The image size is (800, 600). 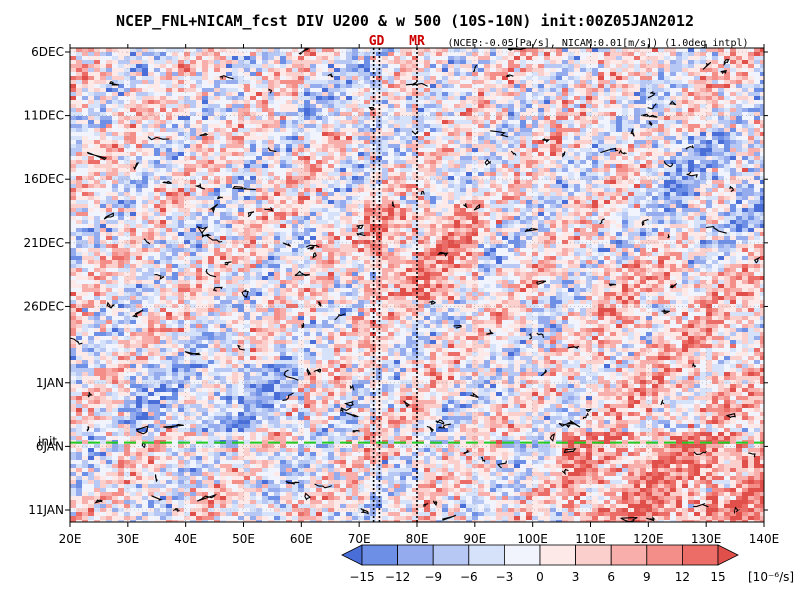 I want to click on colorbar: −15 −12 −9 −6 −3 0 3 6 9 12 15 [10⁻⁶/s], so click(x=567, y=564).